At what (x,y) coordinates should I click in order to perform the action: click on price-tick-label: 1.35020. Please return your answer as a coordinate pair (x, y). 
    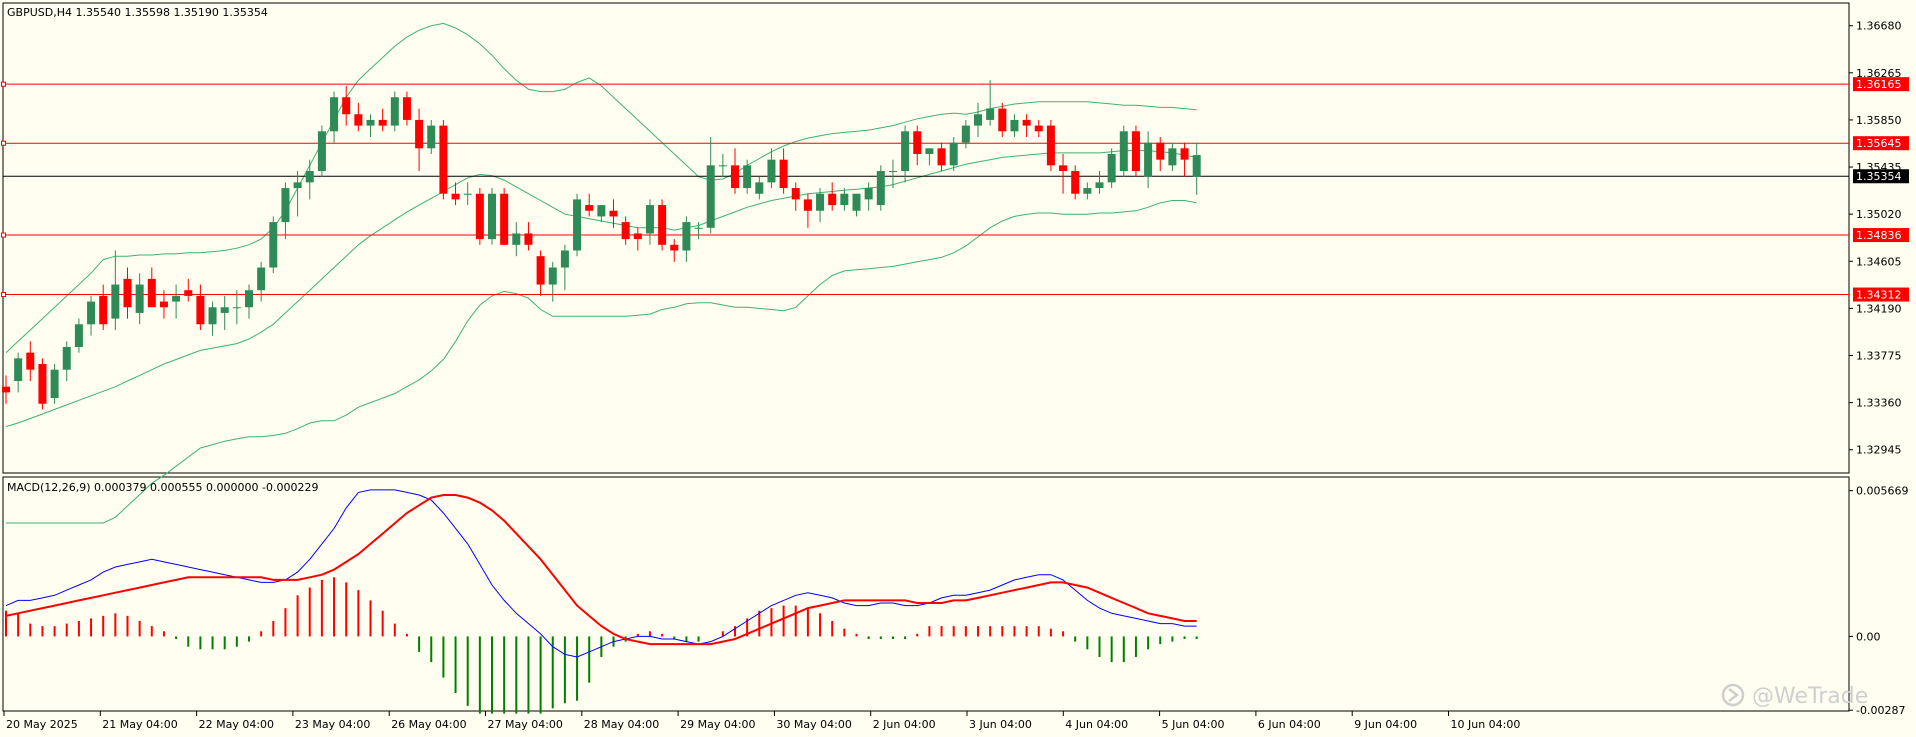
    Looking at the image, I should click on (1879, 214).